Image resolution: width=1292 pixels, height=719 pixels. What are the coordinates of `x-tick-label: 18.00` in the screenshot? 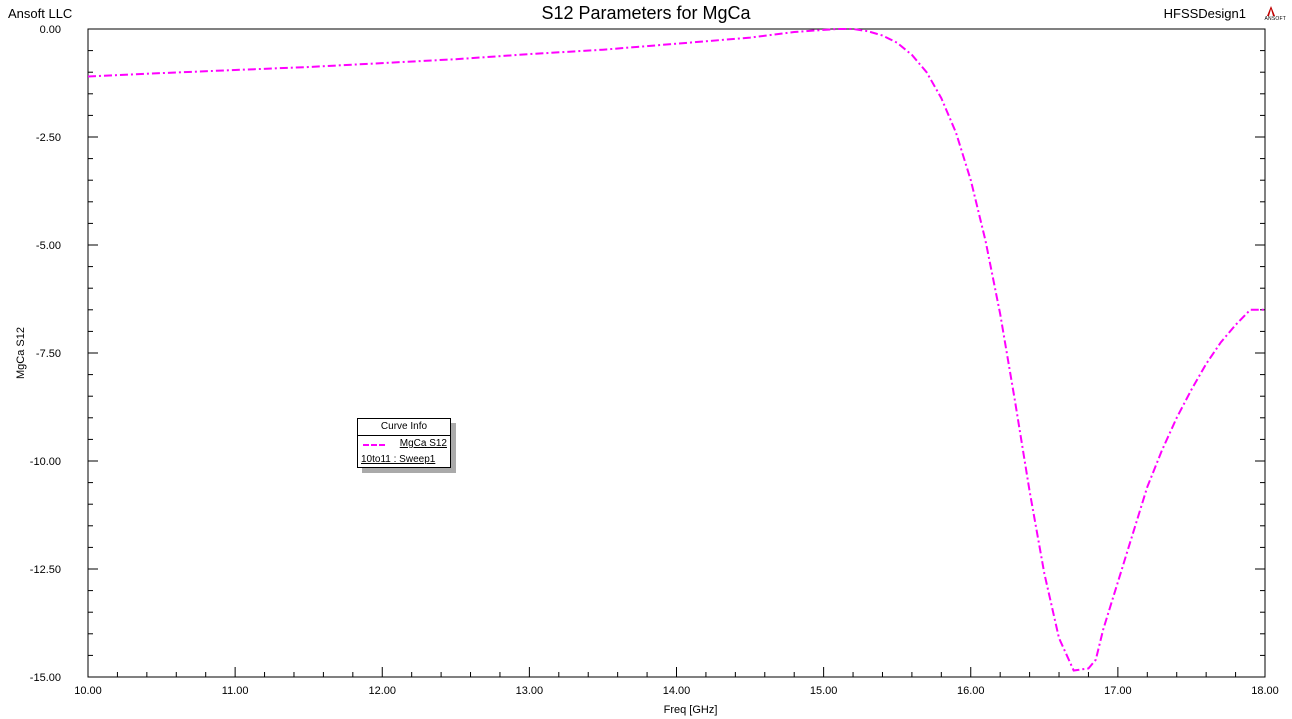 It's located at (1265, 691).